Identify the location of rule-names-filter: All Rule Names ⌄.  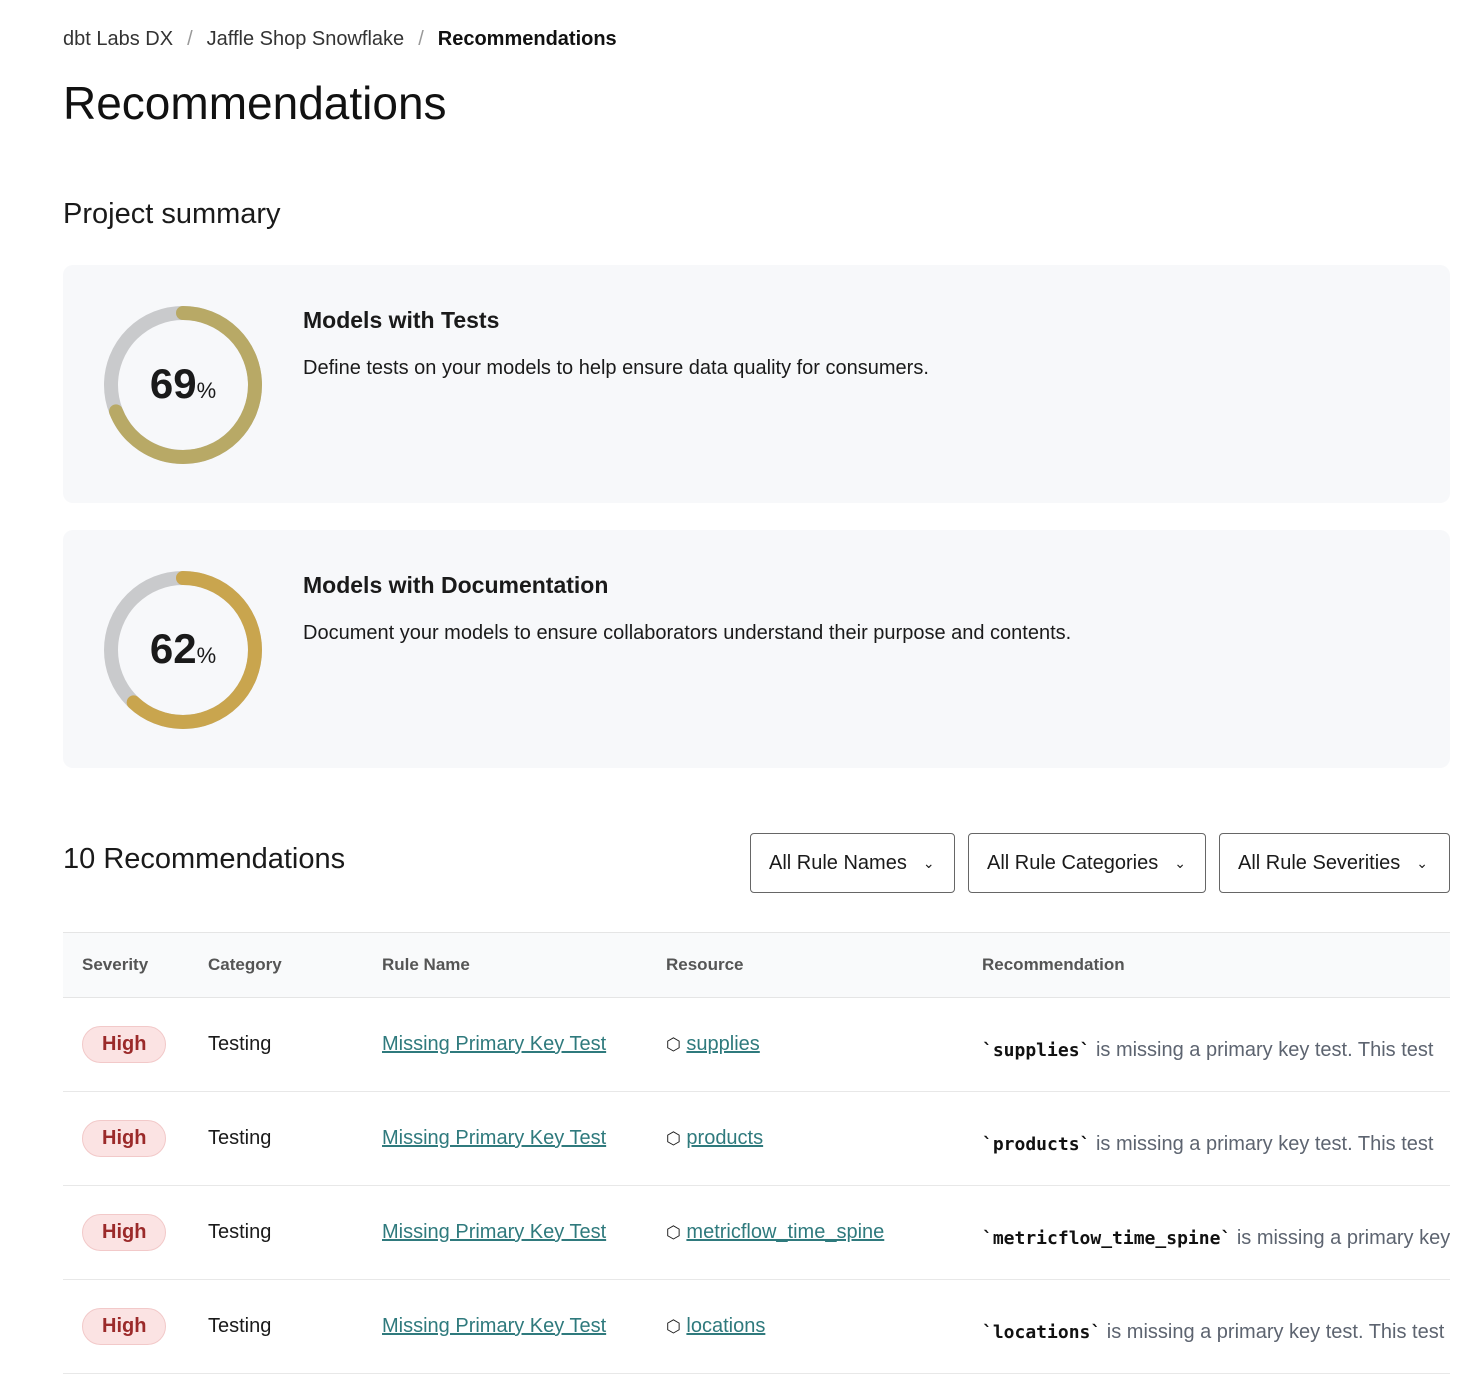
(852, 863).